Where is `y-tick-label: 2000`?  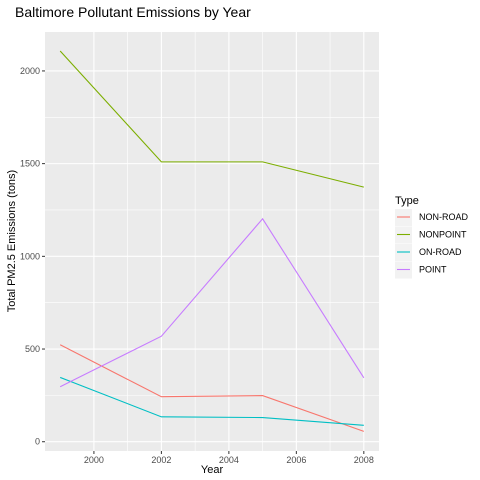 y-tick-label: 2000 is located at coordinates (30, 71).